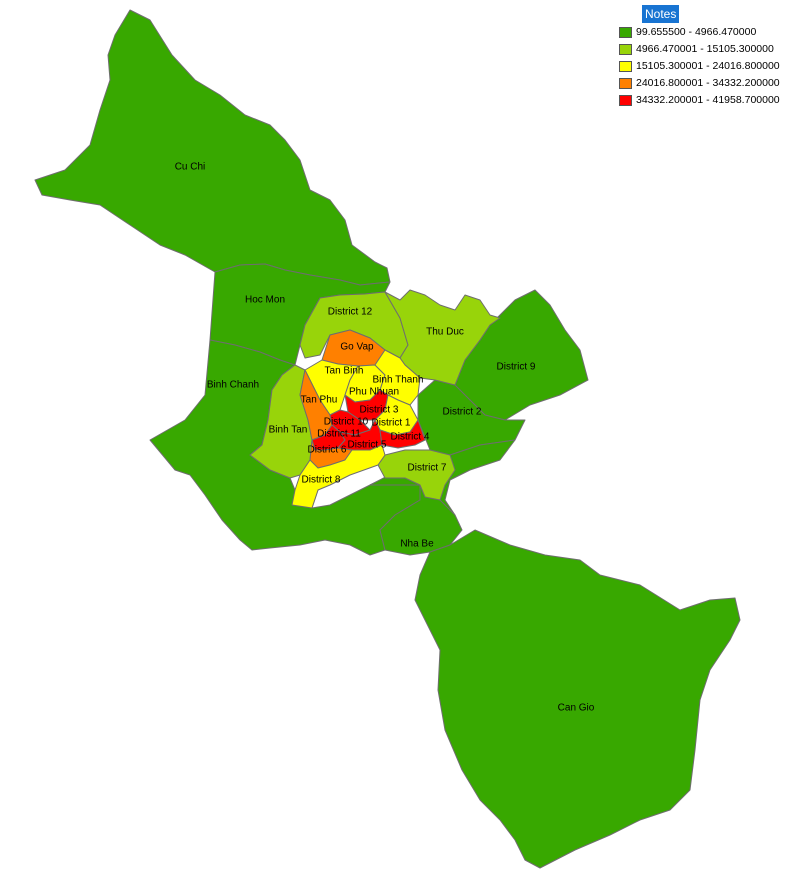  I want to click on label-district-6: District 6, so click(327, 450).